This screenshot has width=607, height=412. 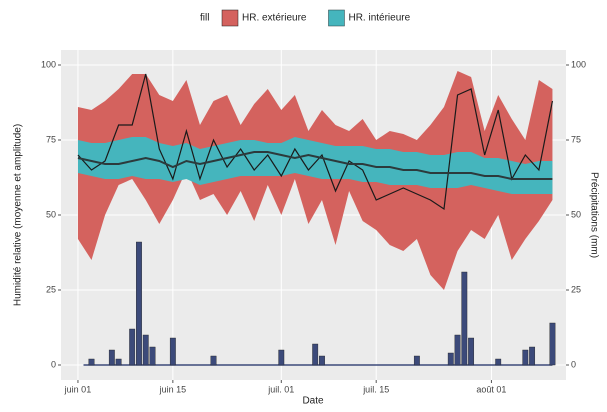 What do you see at coordinates (379, 18) in the screenshot?
I see `legend-label: HR. intérieure` at bounding box center [379, 18].